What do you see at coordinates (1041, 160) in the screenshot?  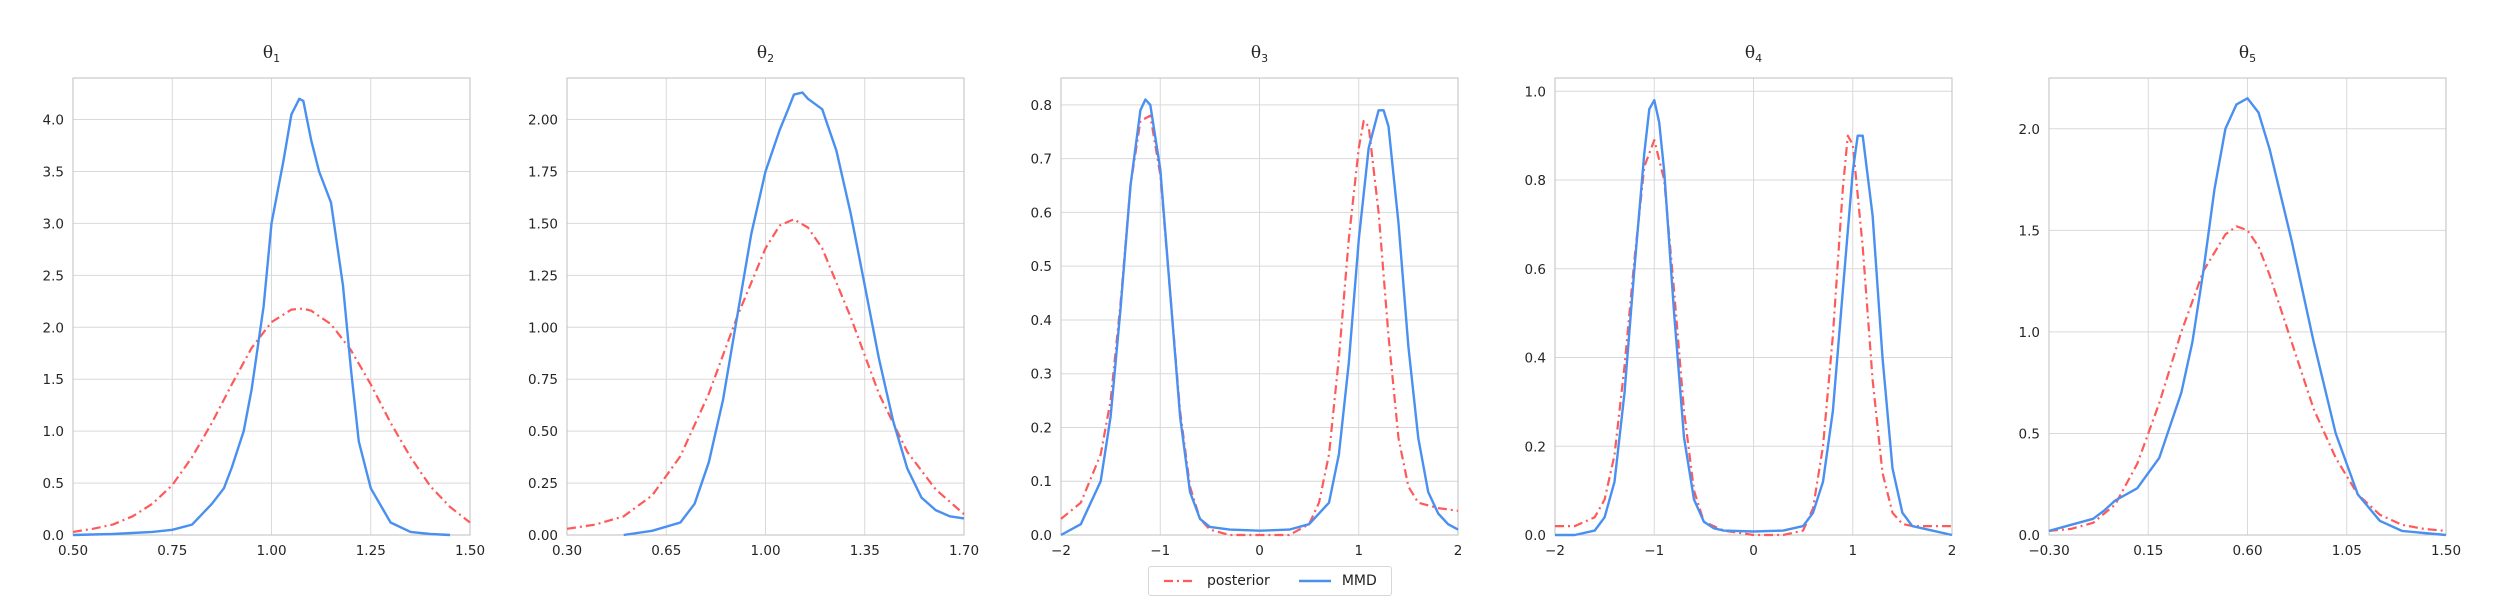 I see `y-tick-label: 0.7` at bounding box center [1041, 160].